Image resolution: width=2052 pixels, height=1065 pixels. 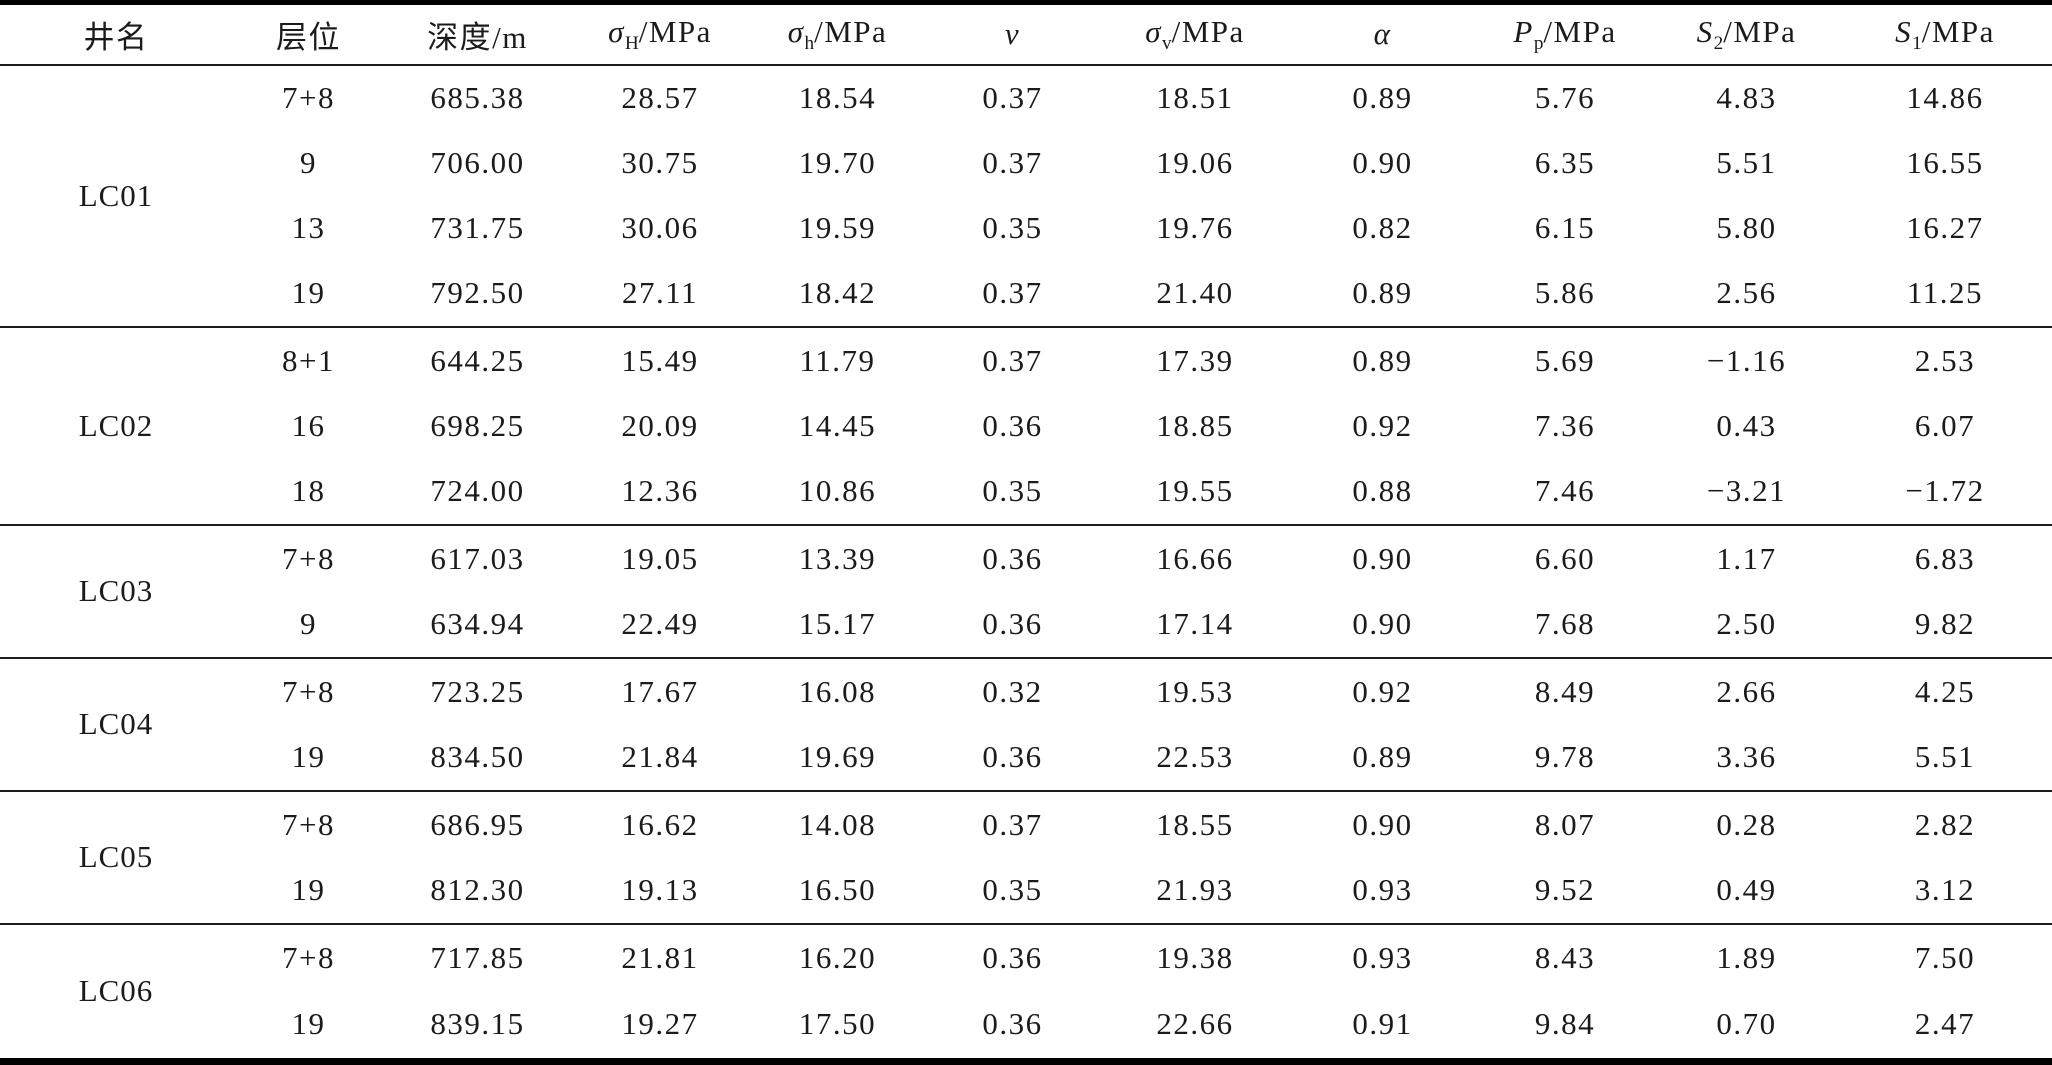 What do you see at coordinates (477, 163) in the screenshot?
I see `cell-depth: 706.00` at bounding box center [477, 163].